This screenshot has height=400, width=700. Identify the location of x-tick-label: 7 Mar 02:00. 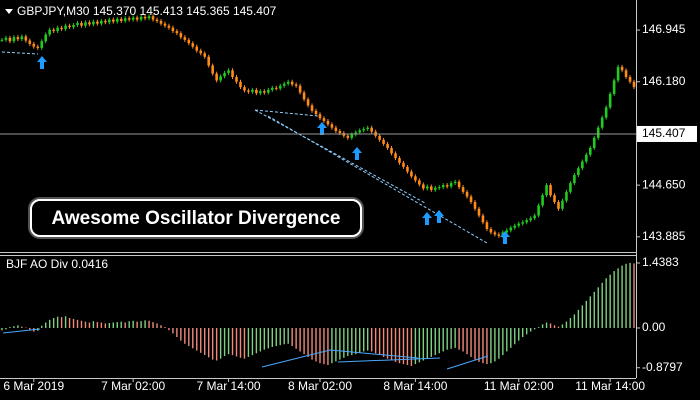
(133, 386).